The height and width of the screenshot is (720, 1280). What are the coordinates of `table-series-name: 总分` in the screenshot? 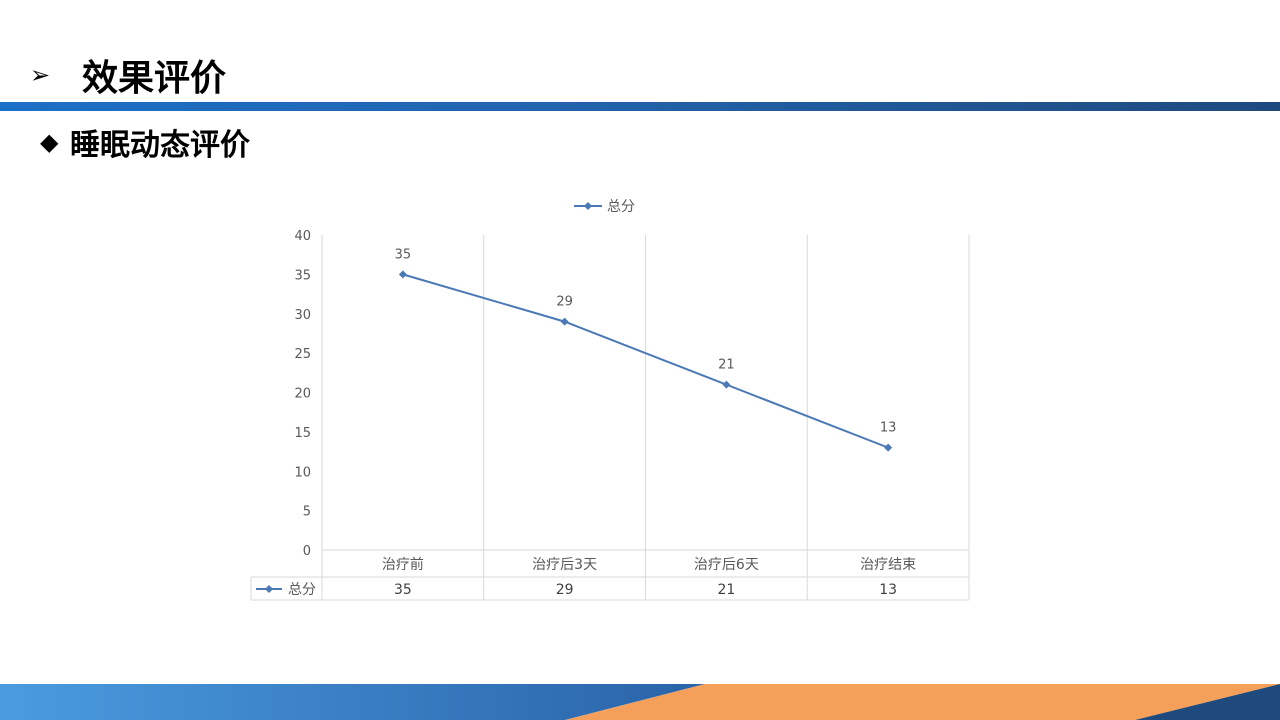 It's located at (302, 590).